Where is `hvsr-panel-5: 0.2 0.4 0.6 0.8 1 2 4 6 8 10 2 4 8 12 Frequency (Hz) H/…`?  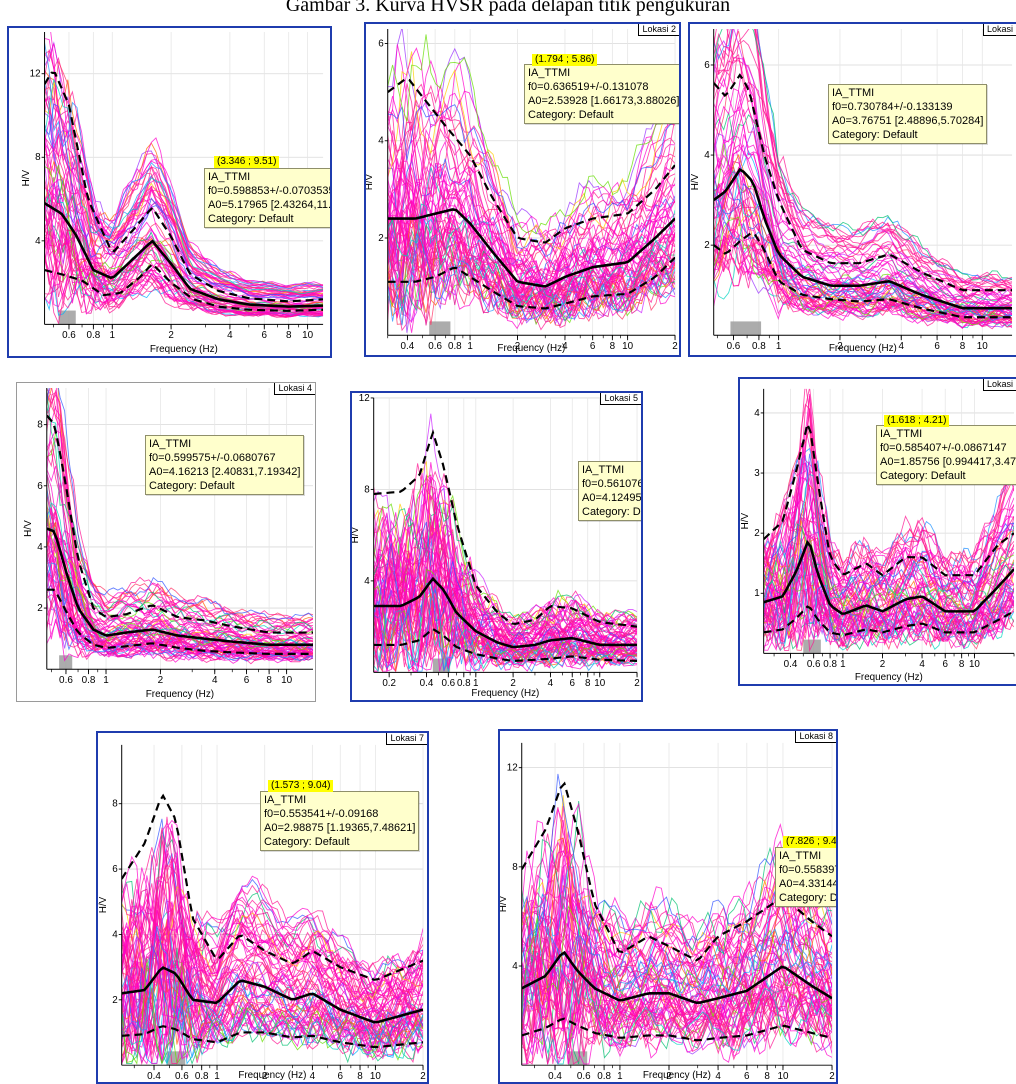
hvsr-panel-5: 0.2 0.4 0.6 0.8 1 2 4 6 8 10 2 4 8 12 Frequency (Hz) H/… is located at coordinates (496, 546).